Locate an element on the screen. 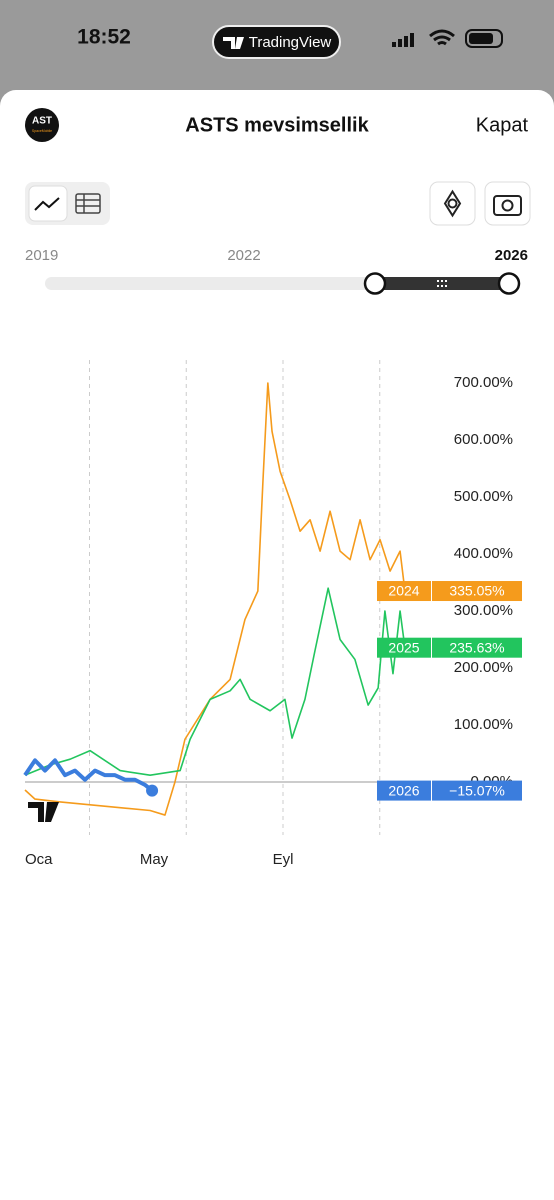  chart-view-button is located at coordinates (48, 203).